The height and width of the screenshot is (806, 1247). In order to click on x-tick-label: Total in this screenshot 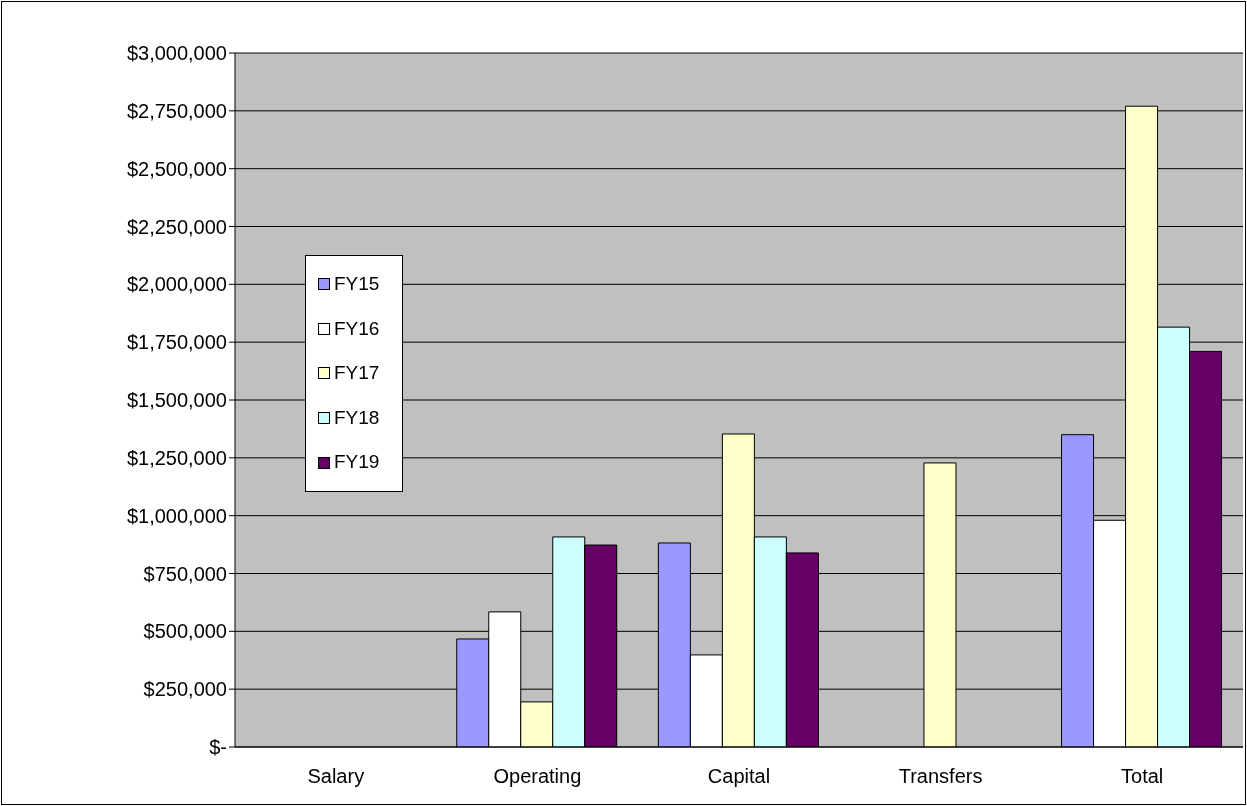, I will do `click(1142, 776)`.